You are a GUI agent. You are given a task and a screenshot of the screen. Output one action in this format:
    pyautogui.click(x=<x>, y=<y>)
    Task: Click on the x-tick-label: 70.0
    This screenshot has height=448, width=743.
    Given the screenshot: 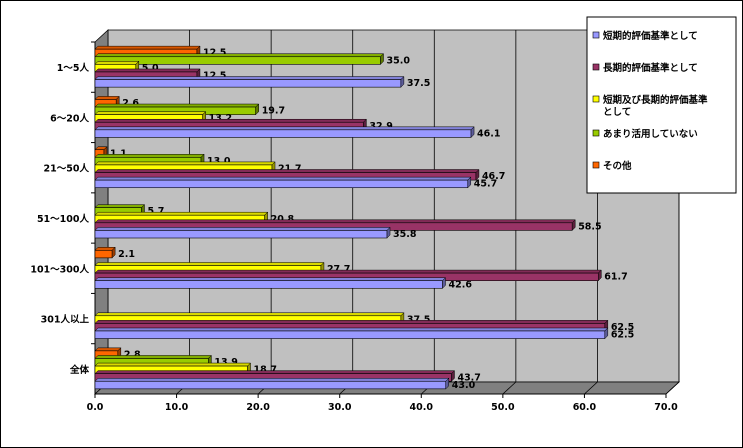 What is the action you would take?
    pyautogui.click(x=666, y=407)
    